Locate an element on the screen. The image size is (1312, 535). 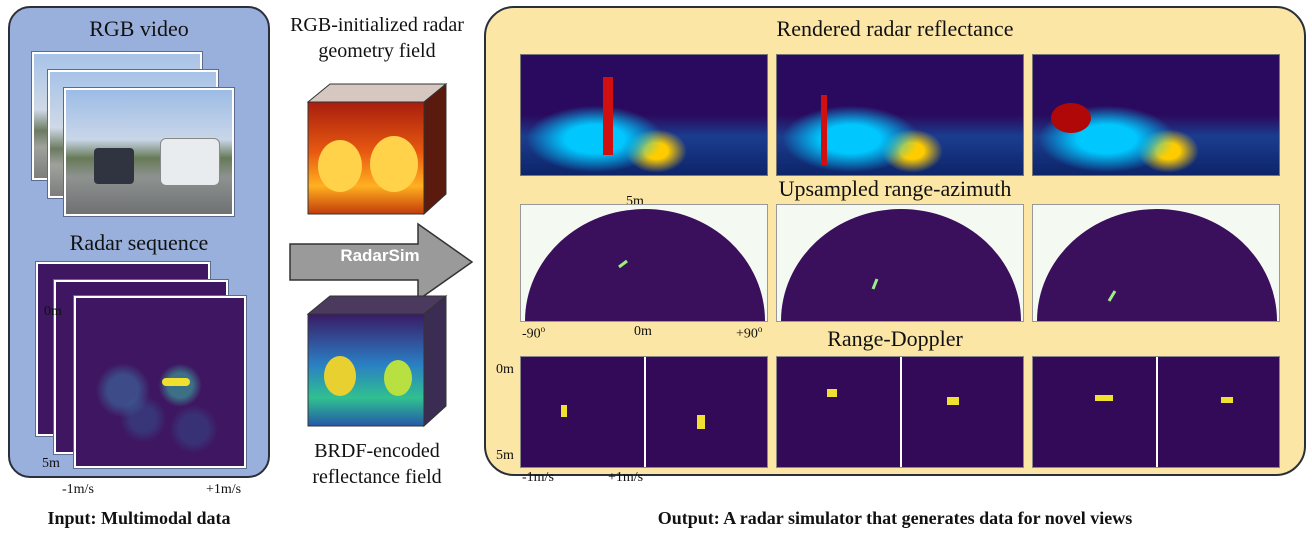
geometry-field-label: RGB-initialized radar geometry field is located at coordinates (377, 38).